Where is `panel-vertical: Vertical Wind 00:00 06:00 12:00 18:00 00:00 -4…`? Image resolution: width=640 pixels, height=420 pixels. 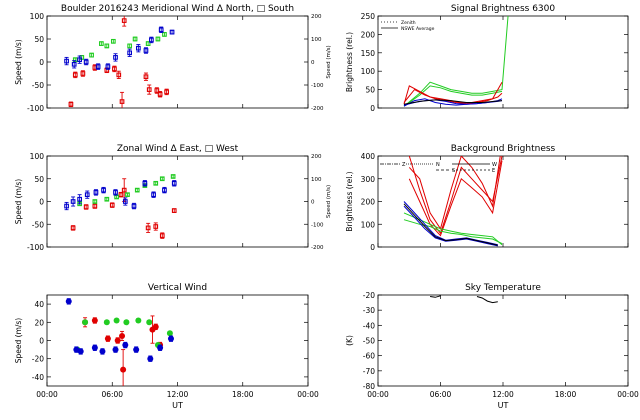 panel-vertical: Vertical Wind 00:00 06:00 12:00 18:00 00:00 -4… is located at coordinates (166, 346).